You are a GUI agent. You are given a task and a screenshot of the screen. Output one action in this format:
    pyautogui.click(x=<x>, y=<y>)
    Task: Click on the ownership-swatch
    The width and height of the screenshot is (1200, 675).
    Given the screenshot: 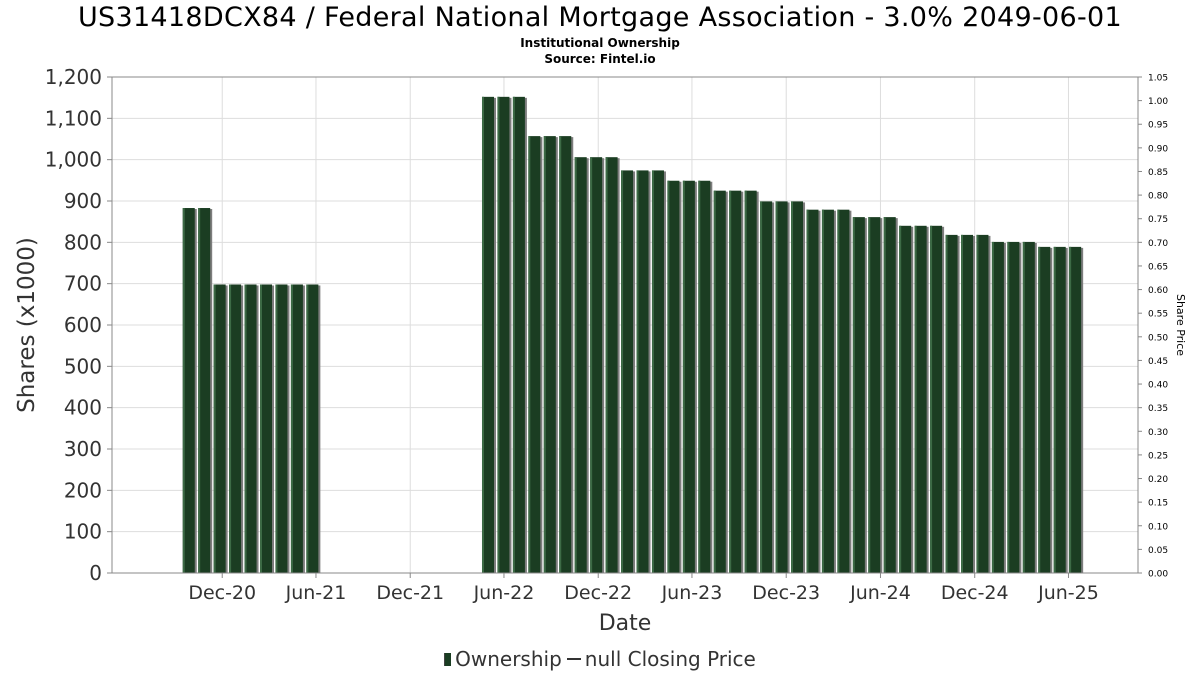 What is the action you would take?
    pyautogui.click(x=448, y=659)
    